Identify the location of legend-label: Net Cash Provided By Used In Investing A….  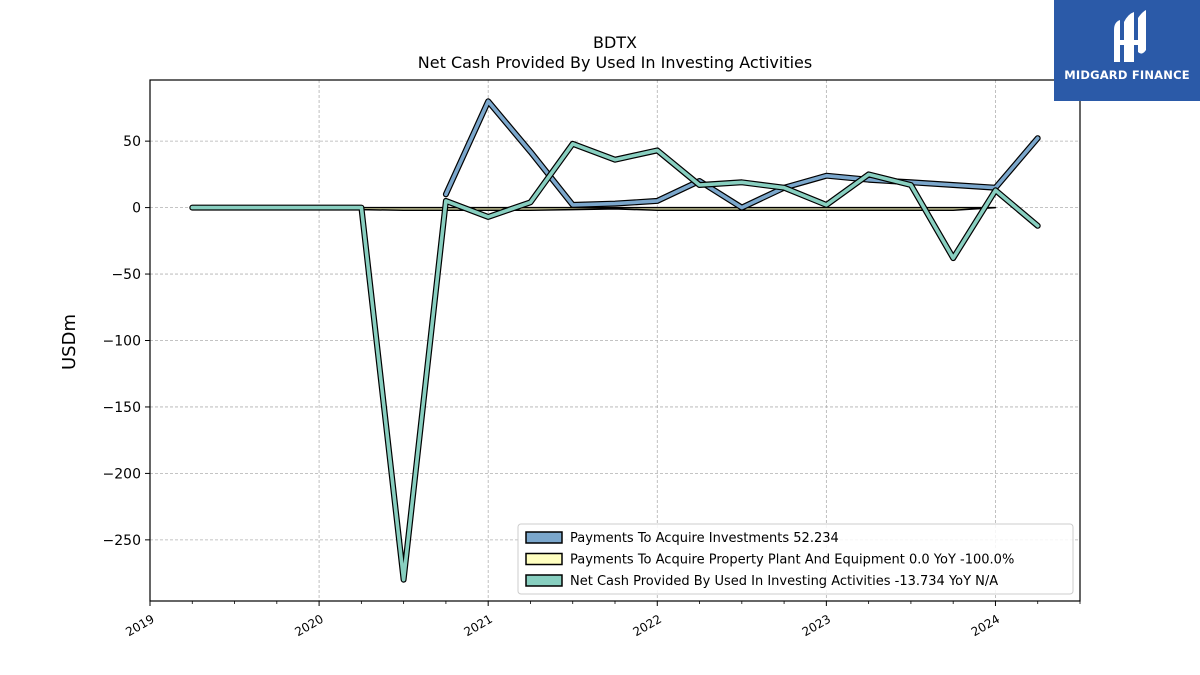
(784, 581).